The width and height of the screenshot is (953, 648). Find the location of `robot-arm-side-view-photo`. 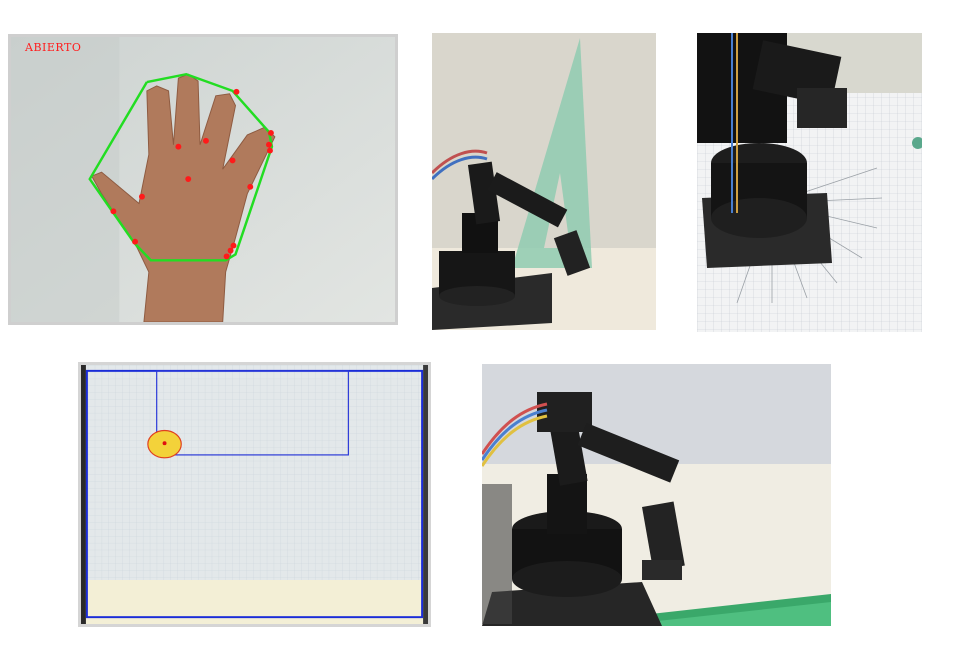

robot-arm-side-view-photo is located at coordinates (656, 495).